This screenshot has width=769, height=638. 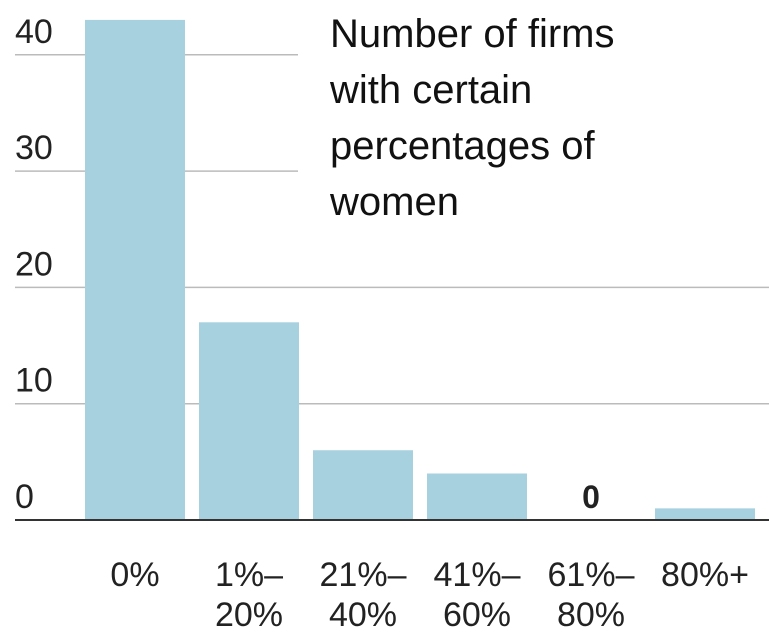 I want to click on x-tick-label-line: 61%–, so click(x=591, y=575).